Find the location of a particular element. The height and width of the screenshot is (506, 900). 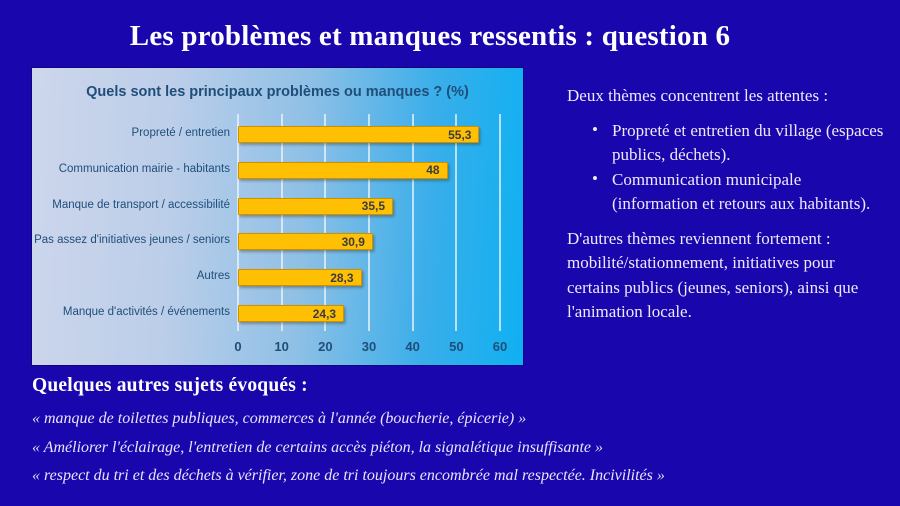

category-label: Pas assez d'initiatives jeunes / seniors is located at coordinates (132, 240).